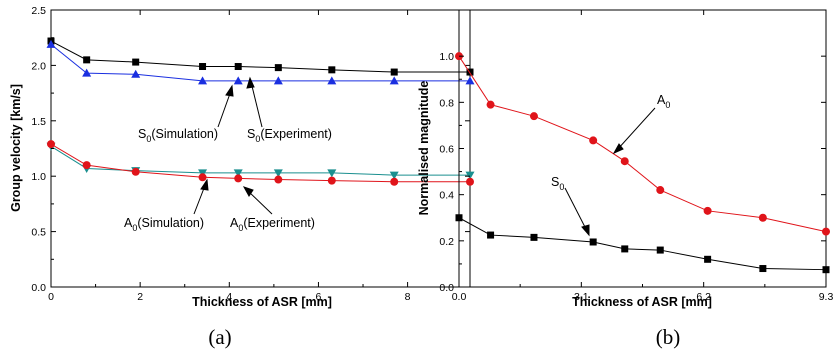 This screenshot has height=360, width=833. What do you see at coordinates (585, 230) in the screenshot?
I see `arrow-s0-head` at bounding box center [585, 230].